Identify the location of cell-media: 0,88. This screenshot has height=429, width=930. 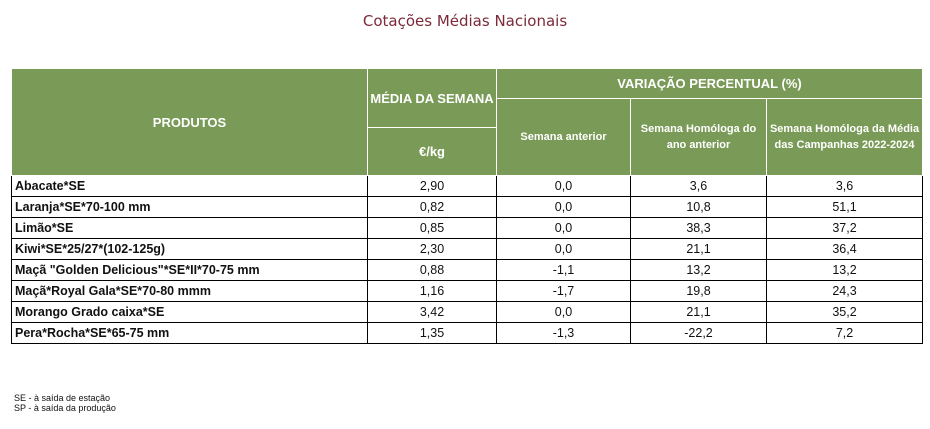
(432, 270).